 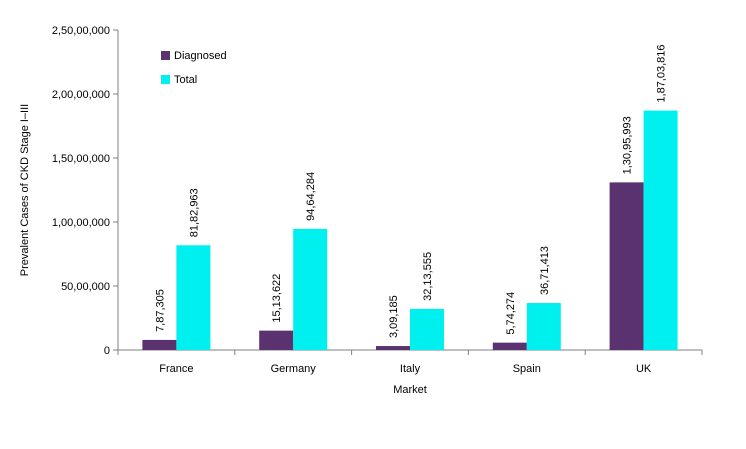 What do you see at coordinates (85, 287) in the screenshot?
I see `y-tick-label: 50,00,000` at bounding box center [85, 287].